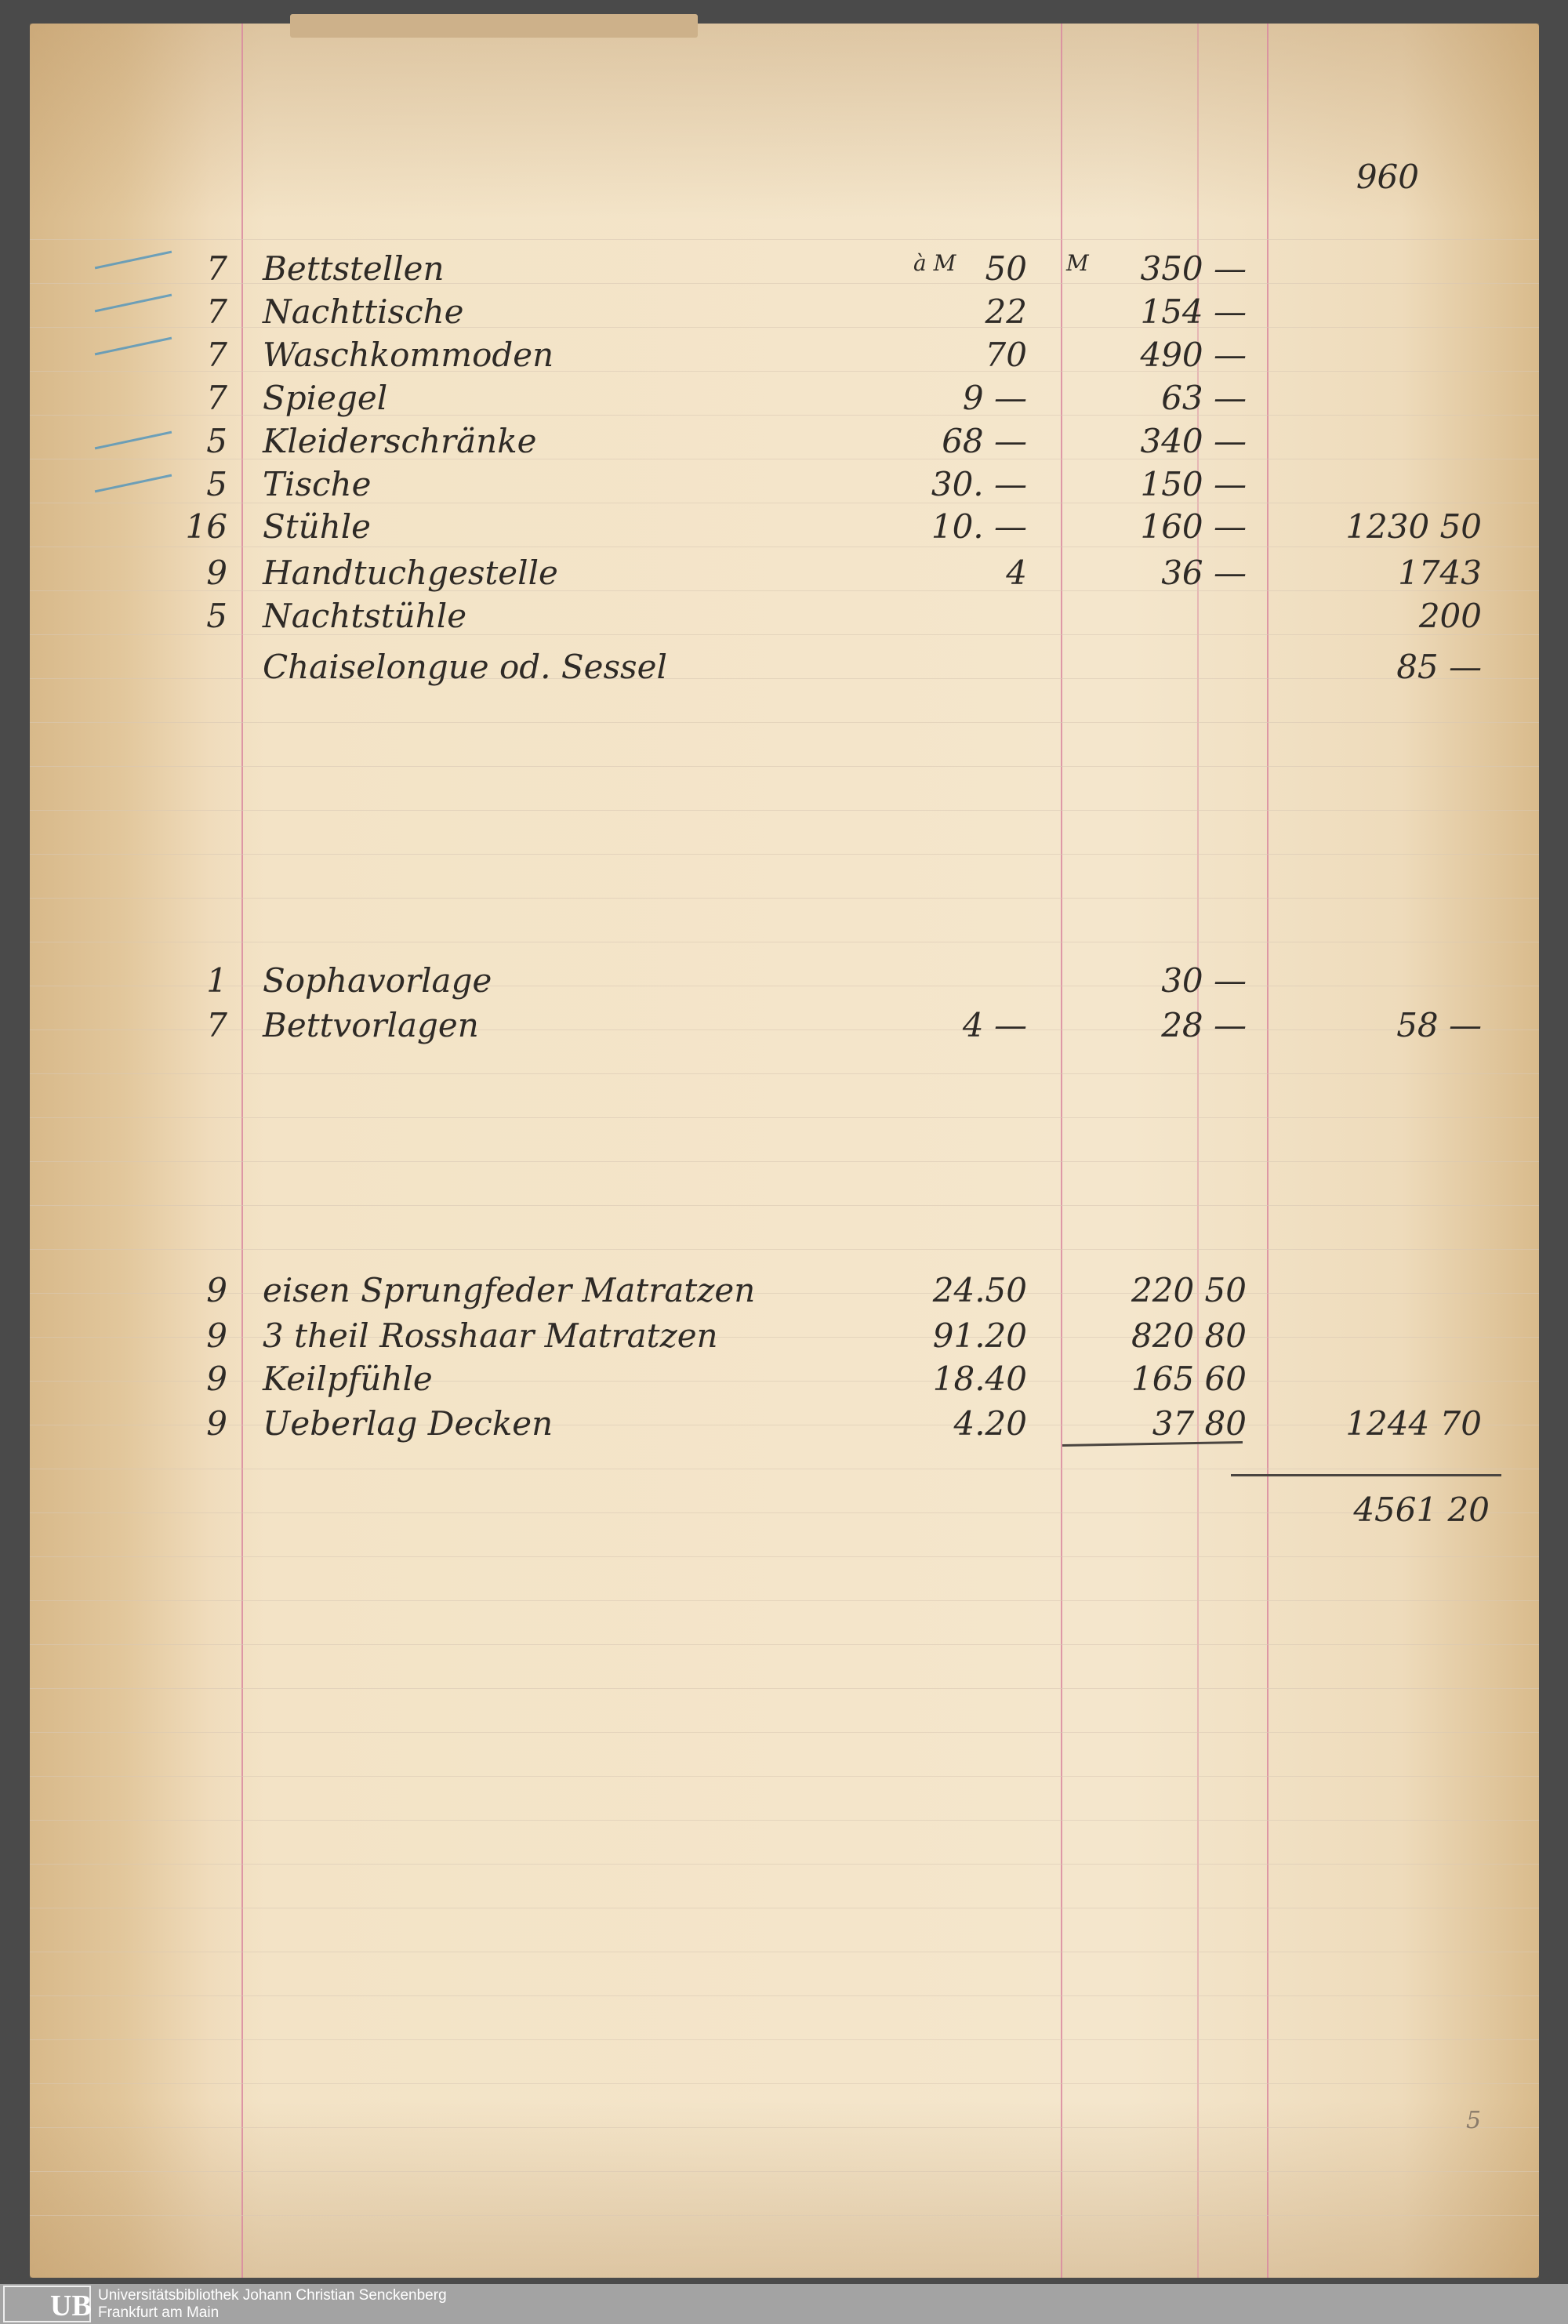  I want to click on section-subtotal: 58 —, so click(1439, 1025).